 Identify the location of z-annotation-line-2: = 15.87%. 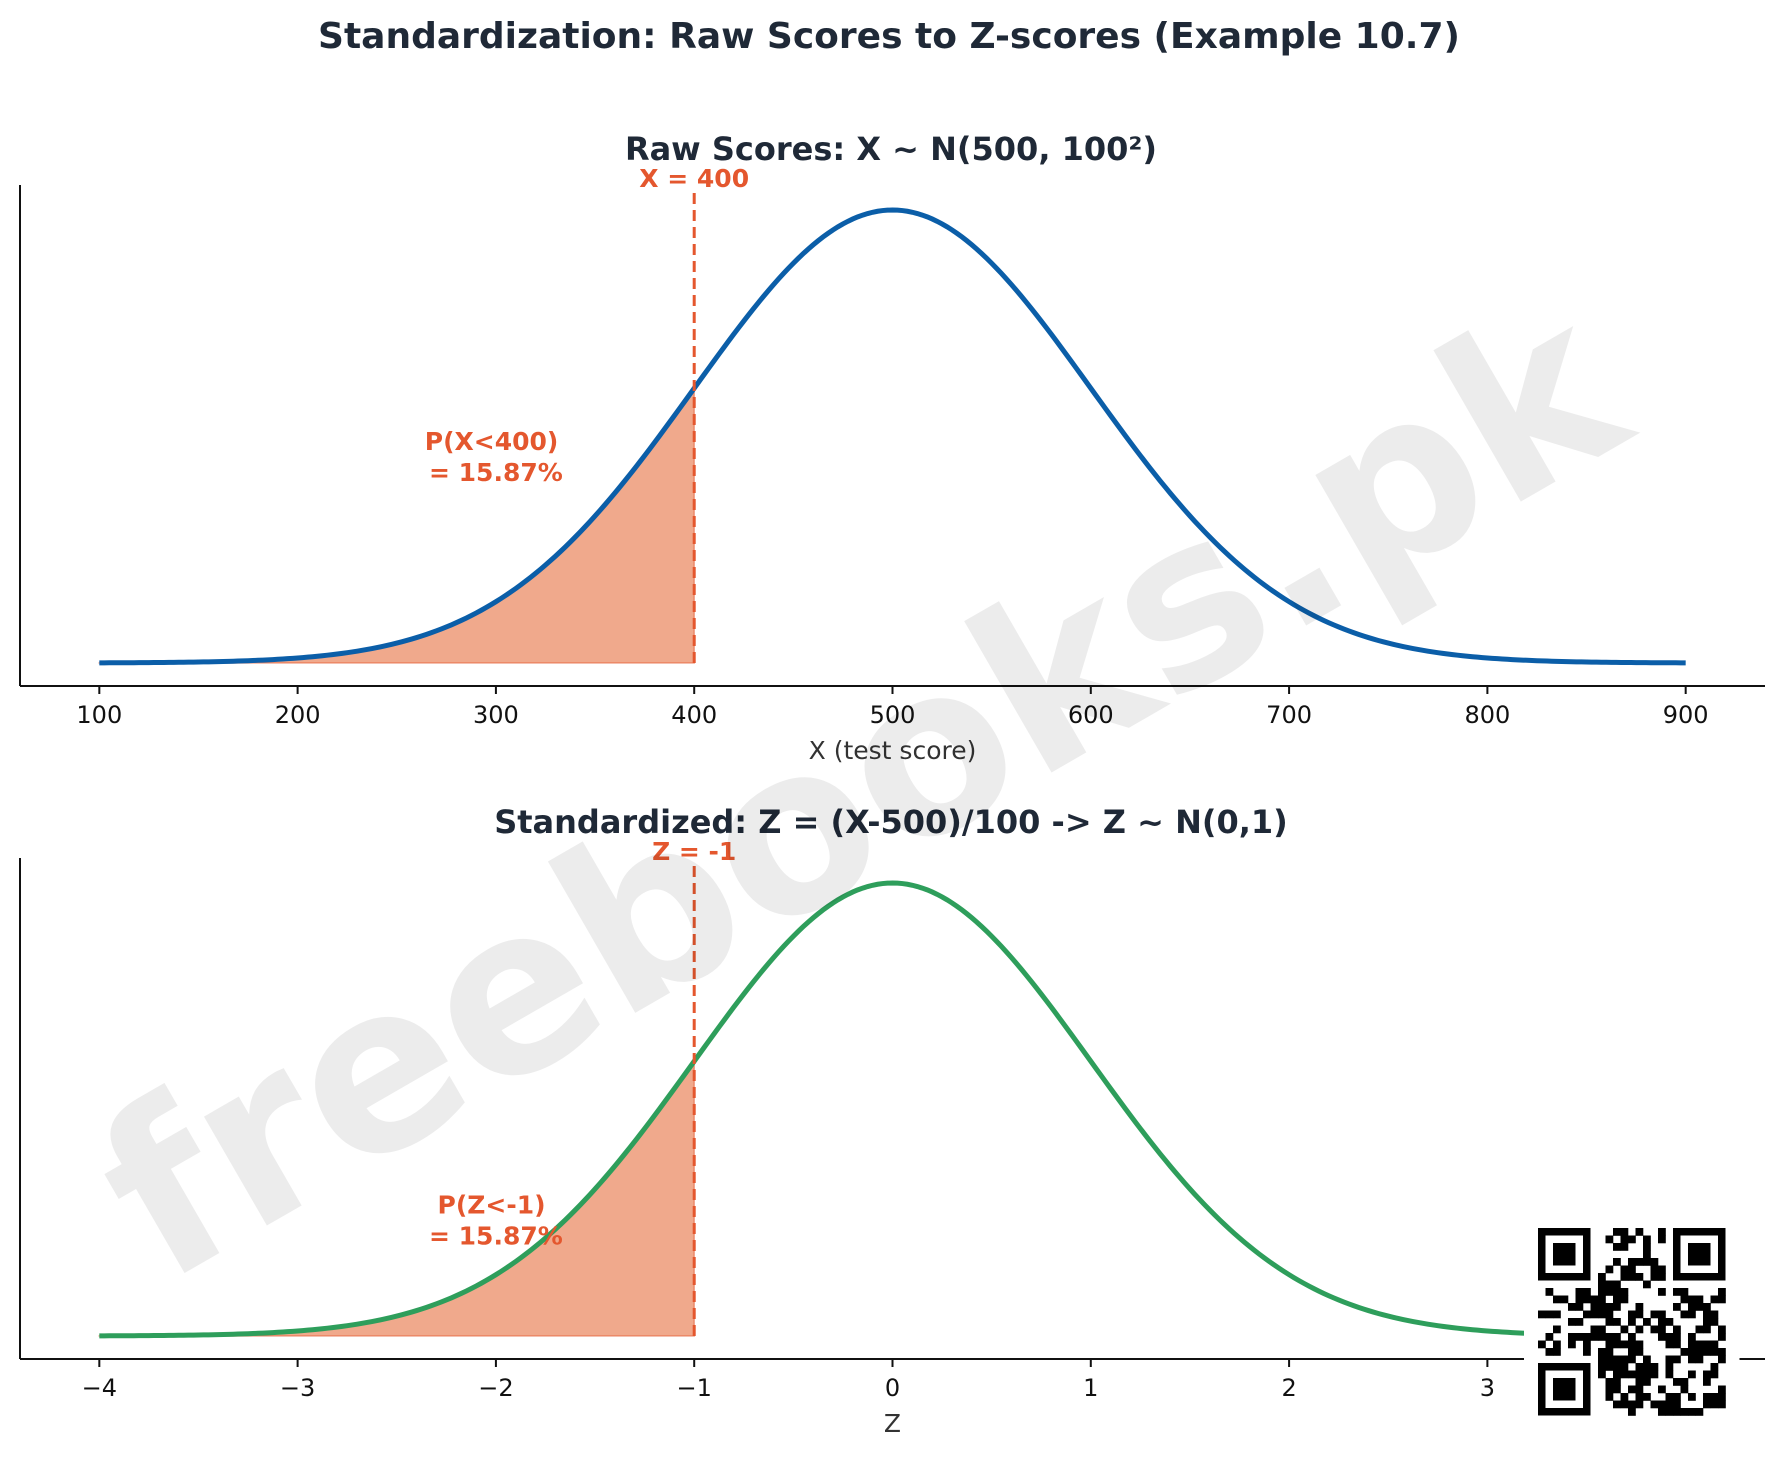
(496, 1236).